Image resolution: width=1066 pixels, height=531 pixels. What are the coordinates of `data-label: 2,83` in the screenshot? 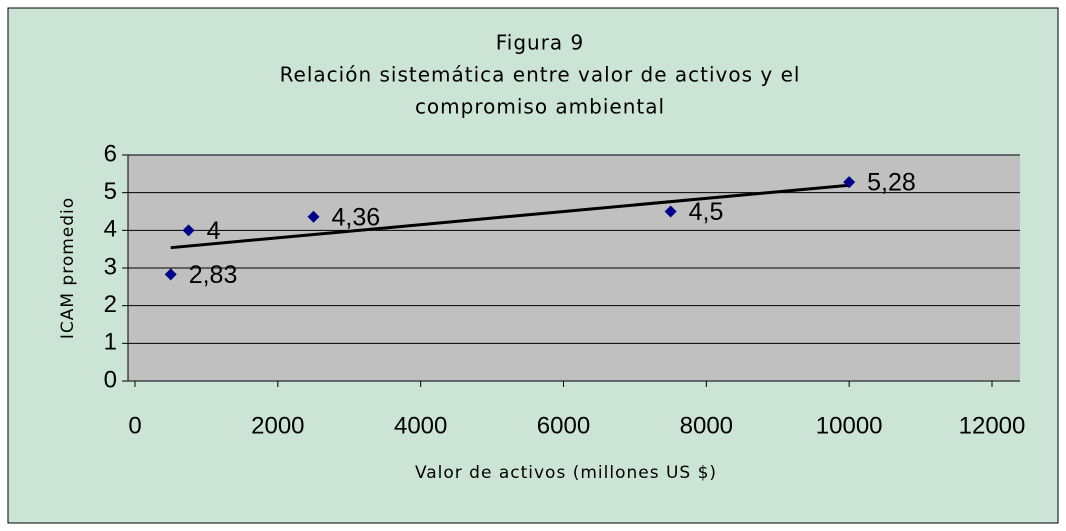 It's located at (213, 275).